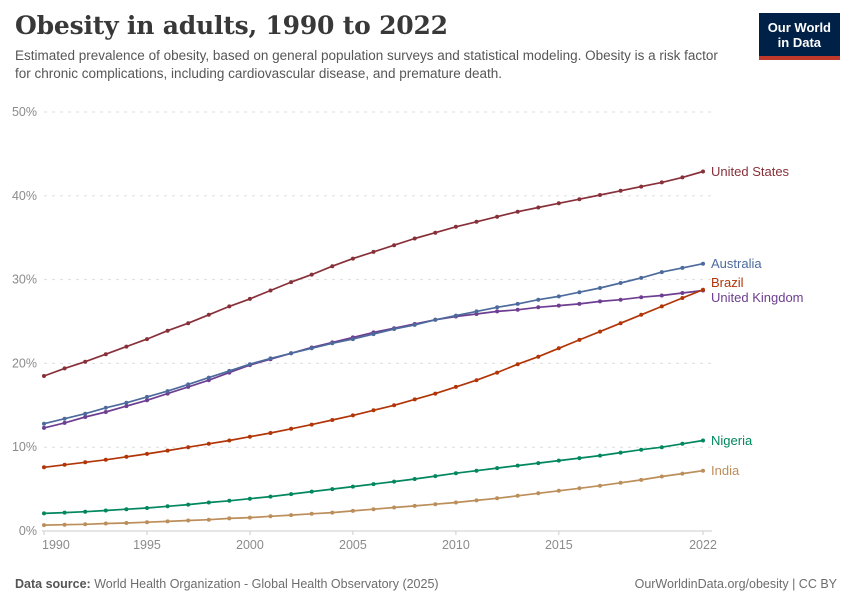  What do you see at coordinates (456, 545) in the screenshot?
I see `x-tick-label: 2010` at bounding box center [456, 545].